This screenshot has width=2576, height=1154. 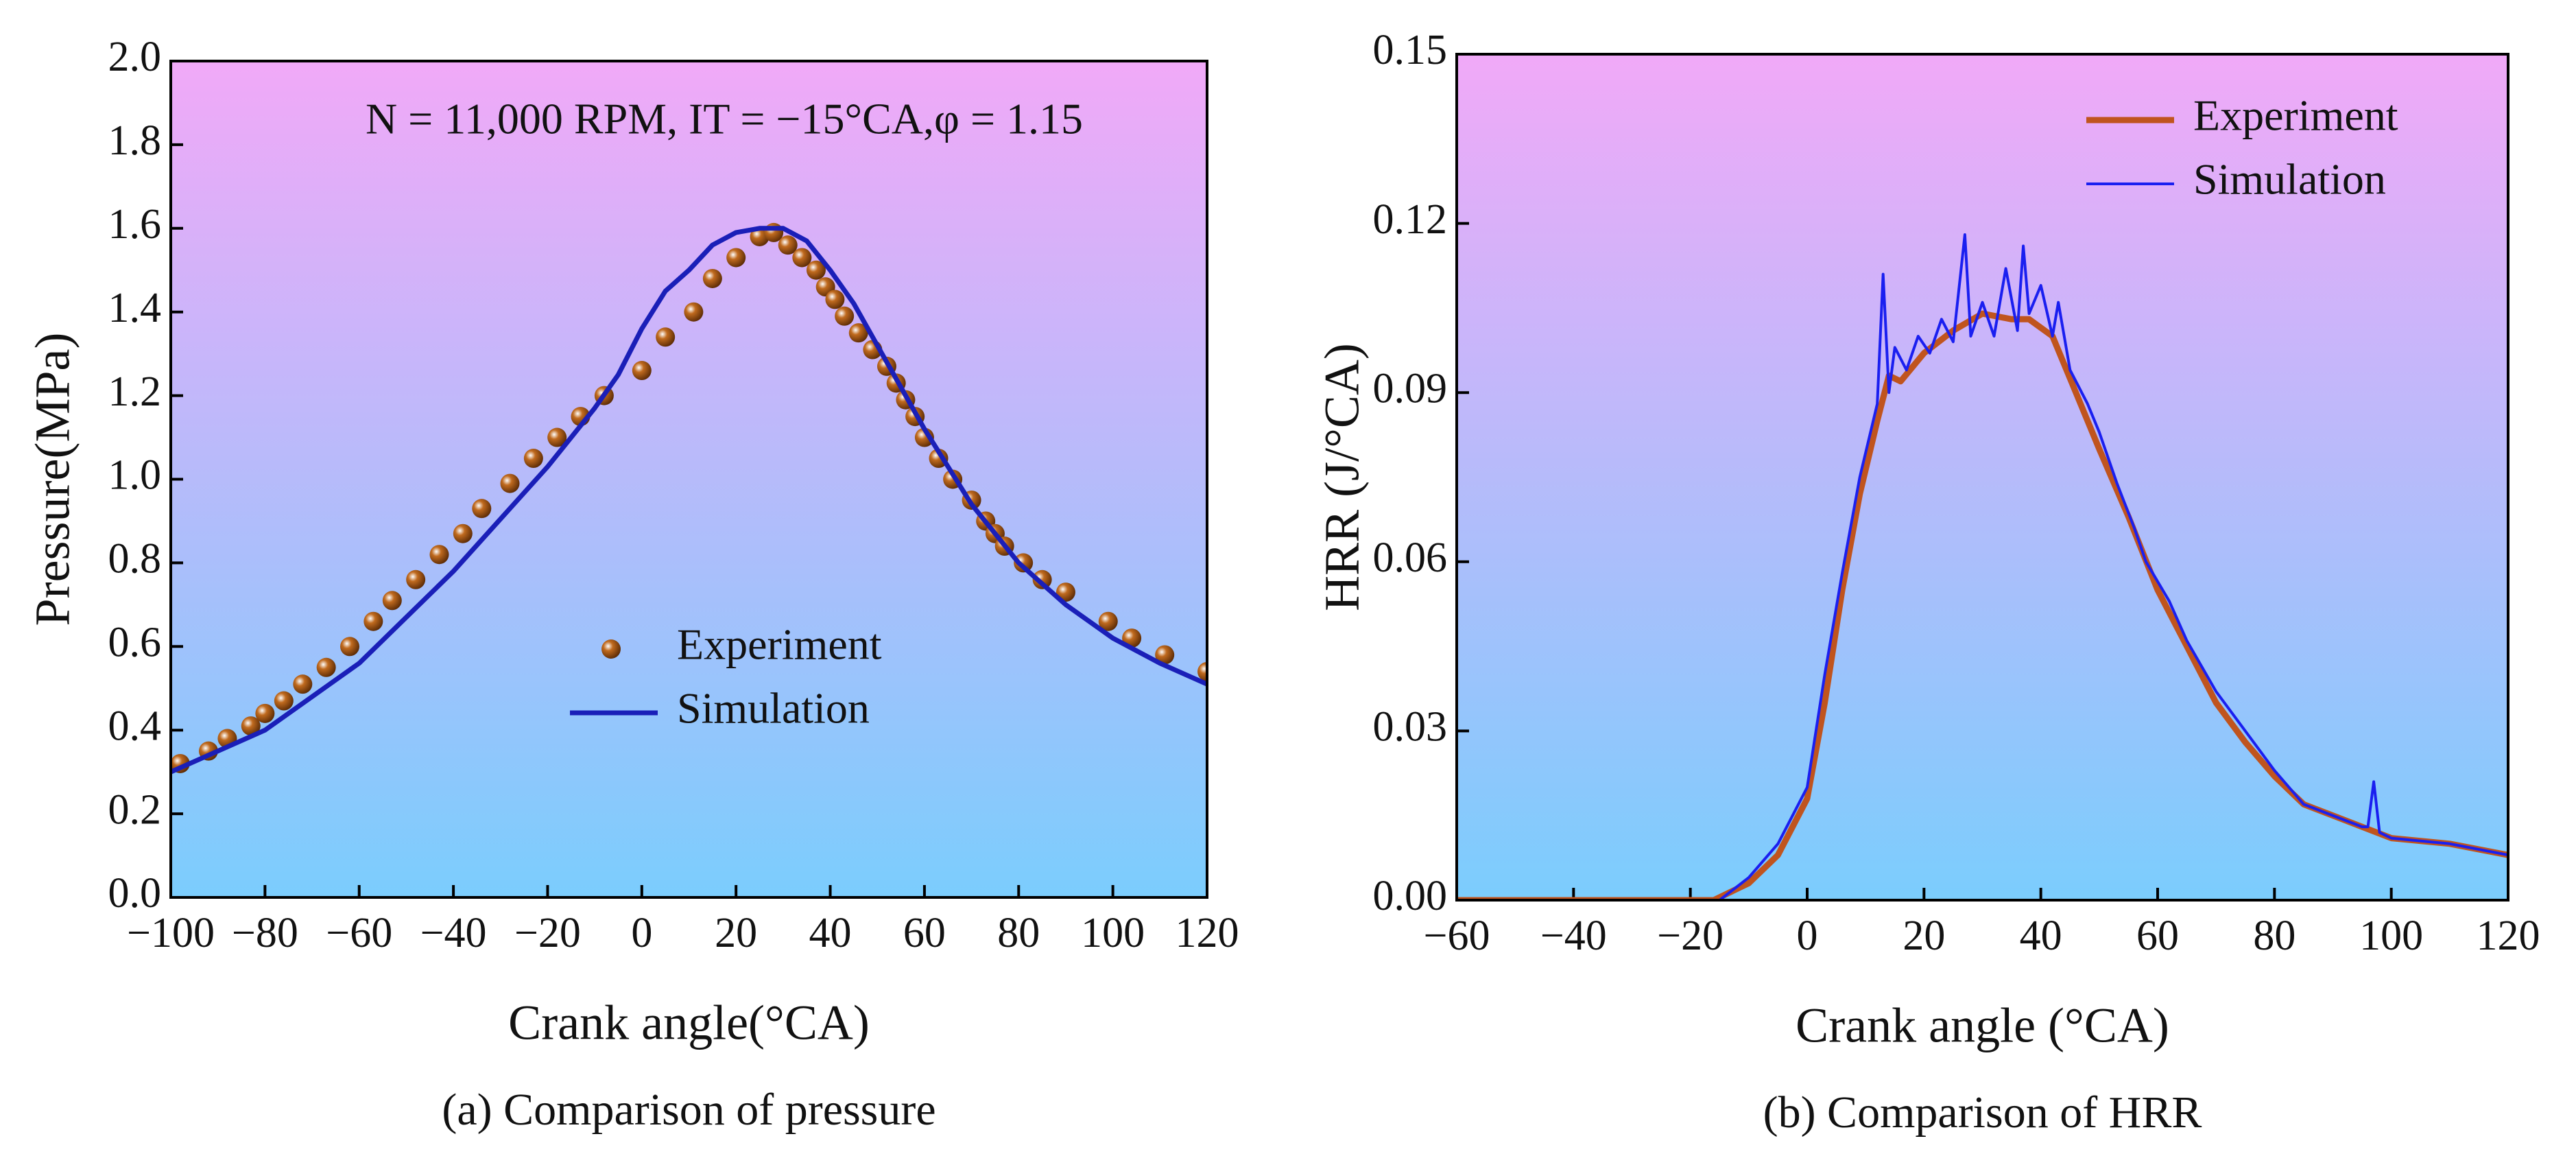 I want to click on y-tick-label: 1.0, so click(x=135, y=475).